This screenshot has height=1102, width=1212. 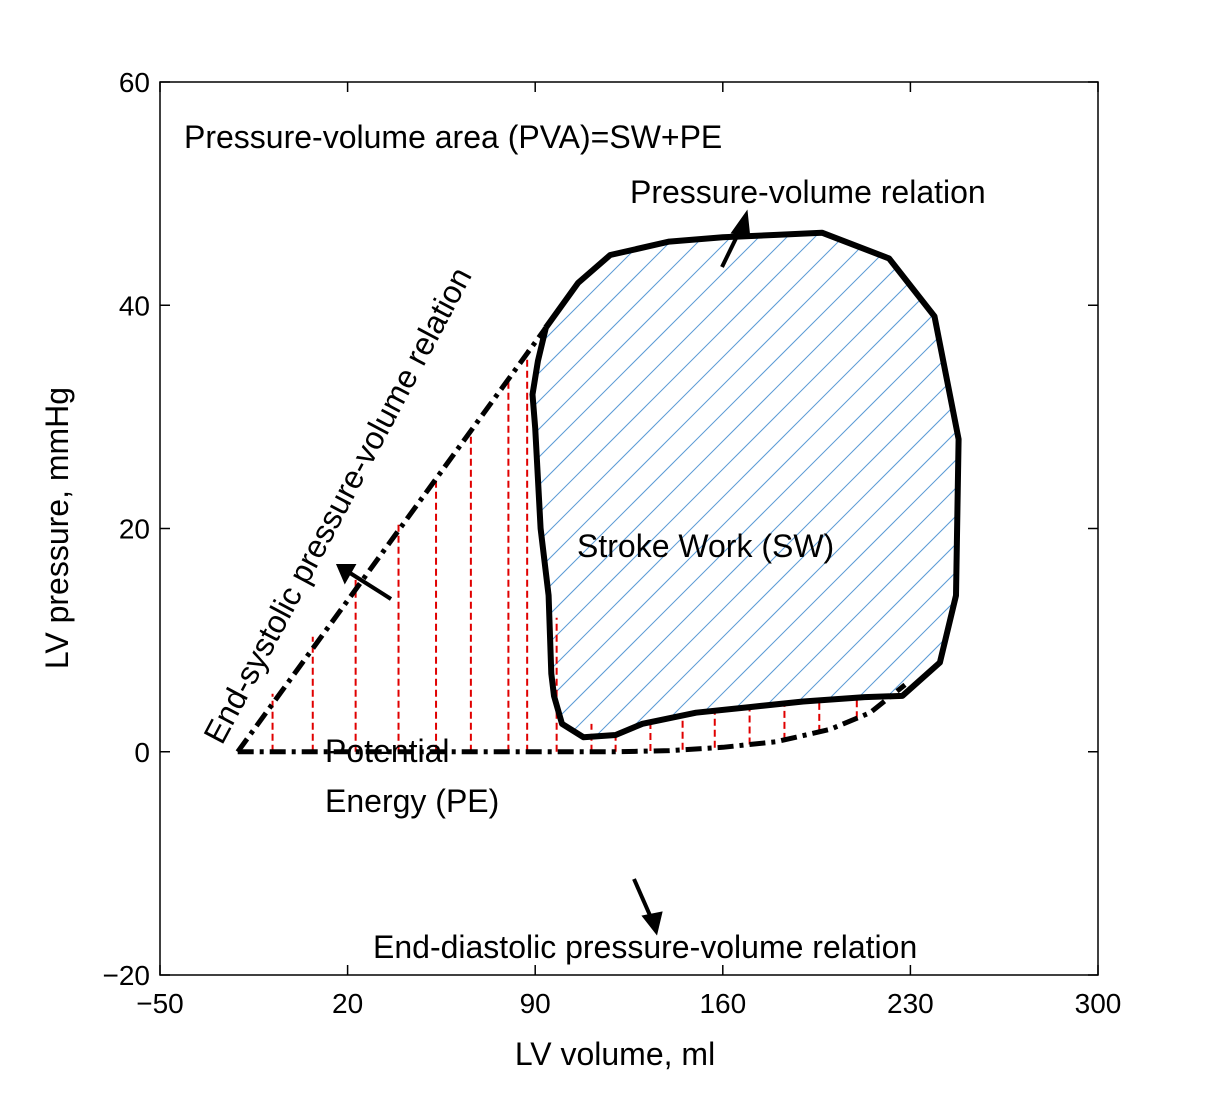 I want to click on y-tick-label: −20, so click(x=127, y=975).